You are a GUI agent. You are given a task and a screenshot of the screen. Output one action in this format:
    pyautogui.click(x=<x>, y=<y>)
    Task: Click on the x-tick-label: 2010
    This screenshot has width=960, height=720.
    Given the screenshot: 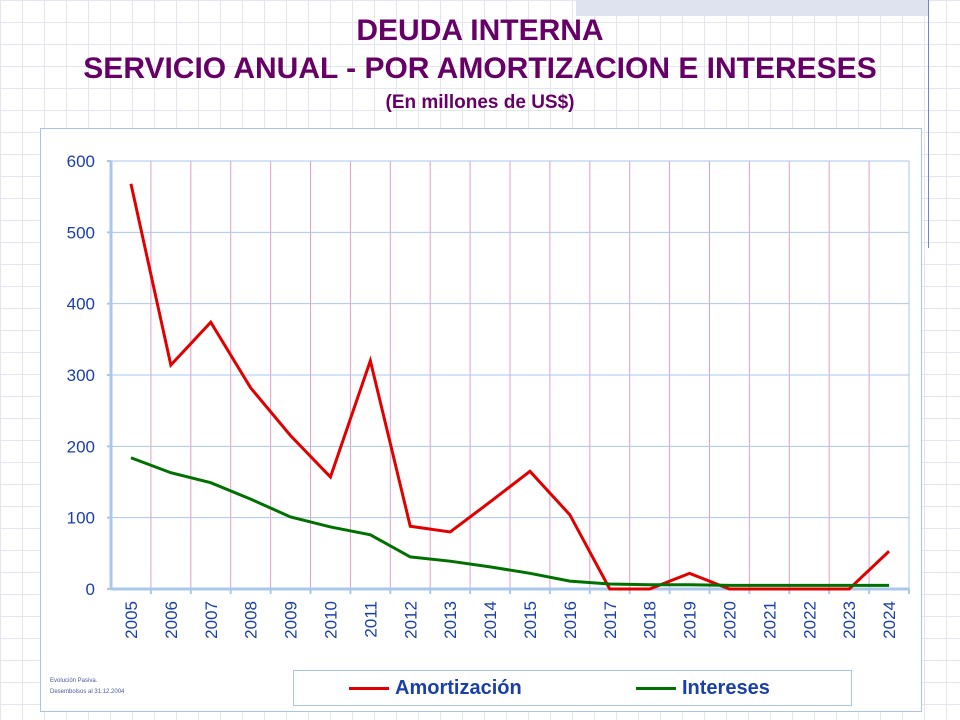 What is the action you would take?
    pyautogui.click(x=330, y=620)
    